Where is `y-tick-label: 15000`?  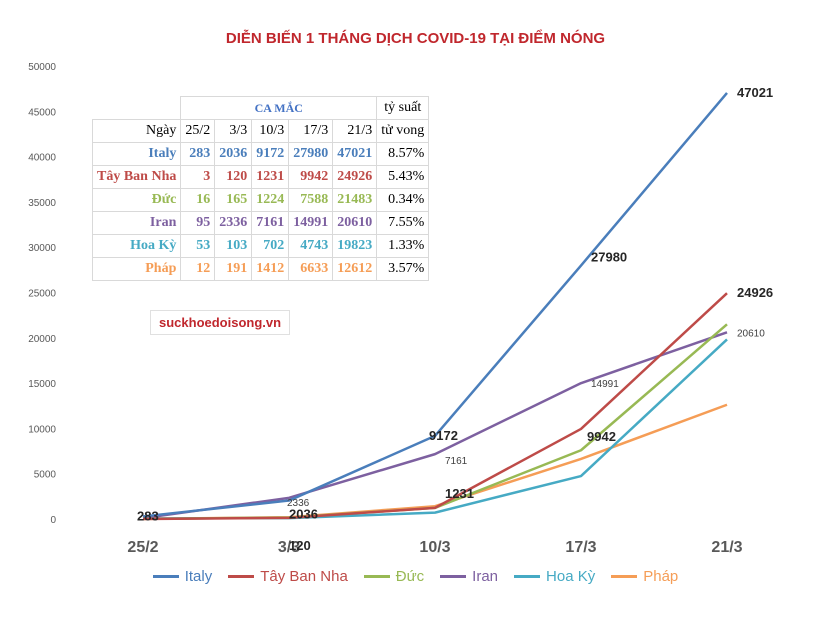
y-tick-label: 15000 is located at coordinates (42, 384).